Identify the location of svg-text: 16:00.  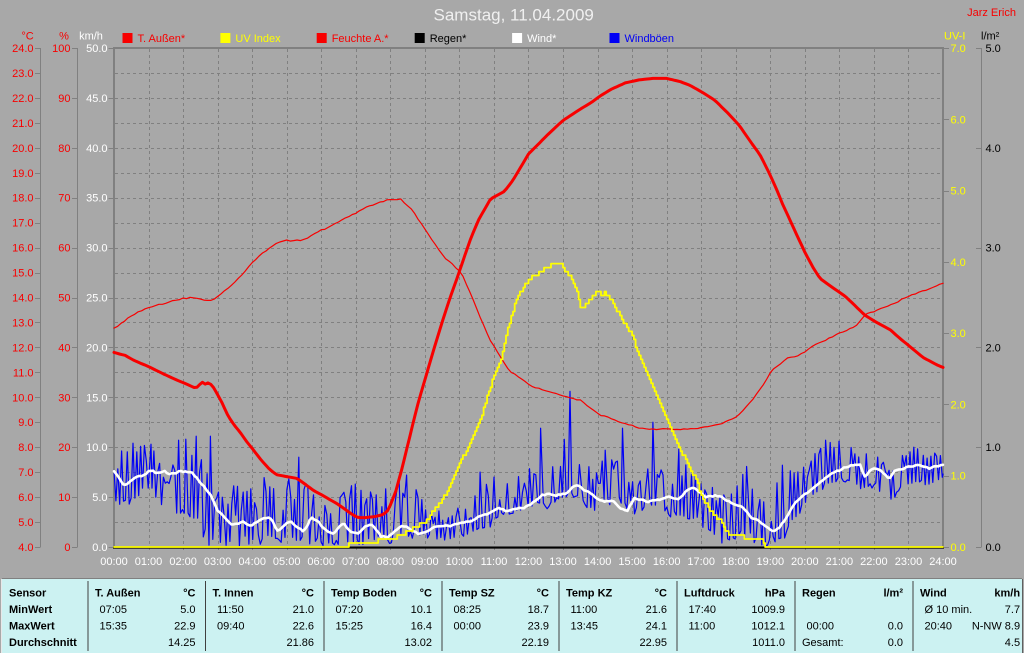
(667, 562).